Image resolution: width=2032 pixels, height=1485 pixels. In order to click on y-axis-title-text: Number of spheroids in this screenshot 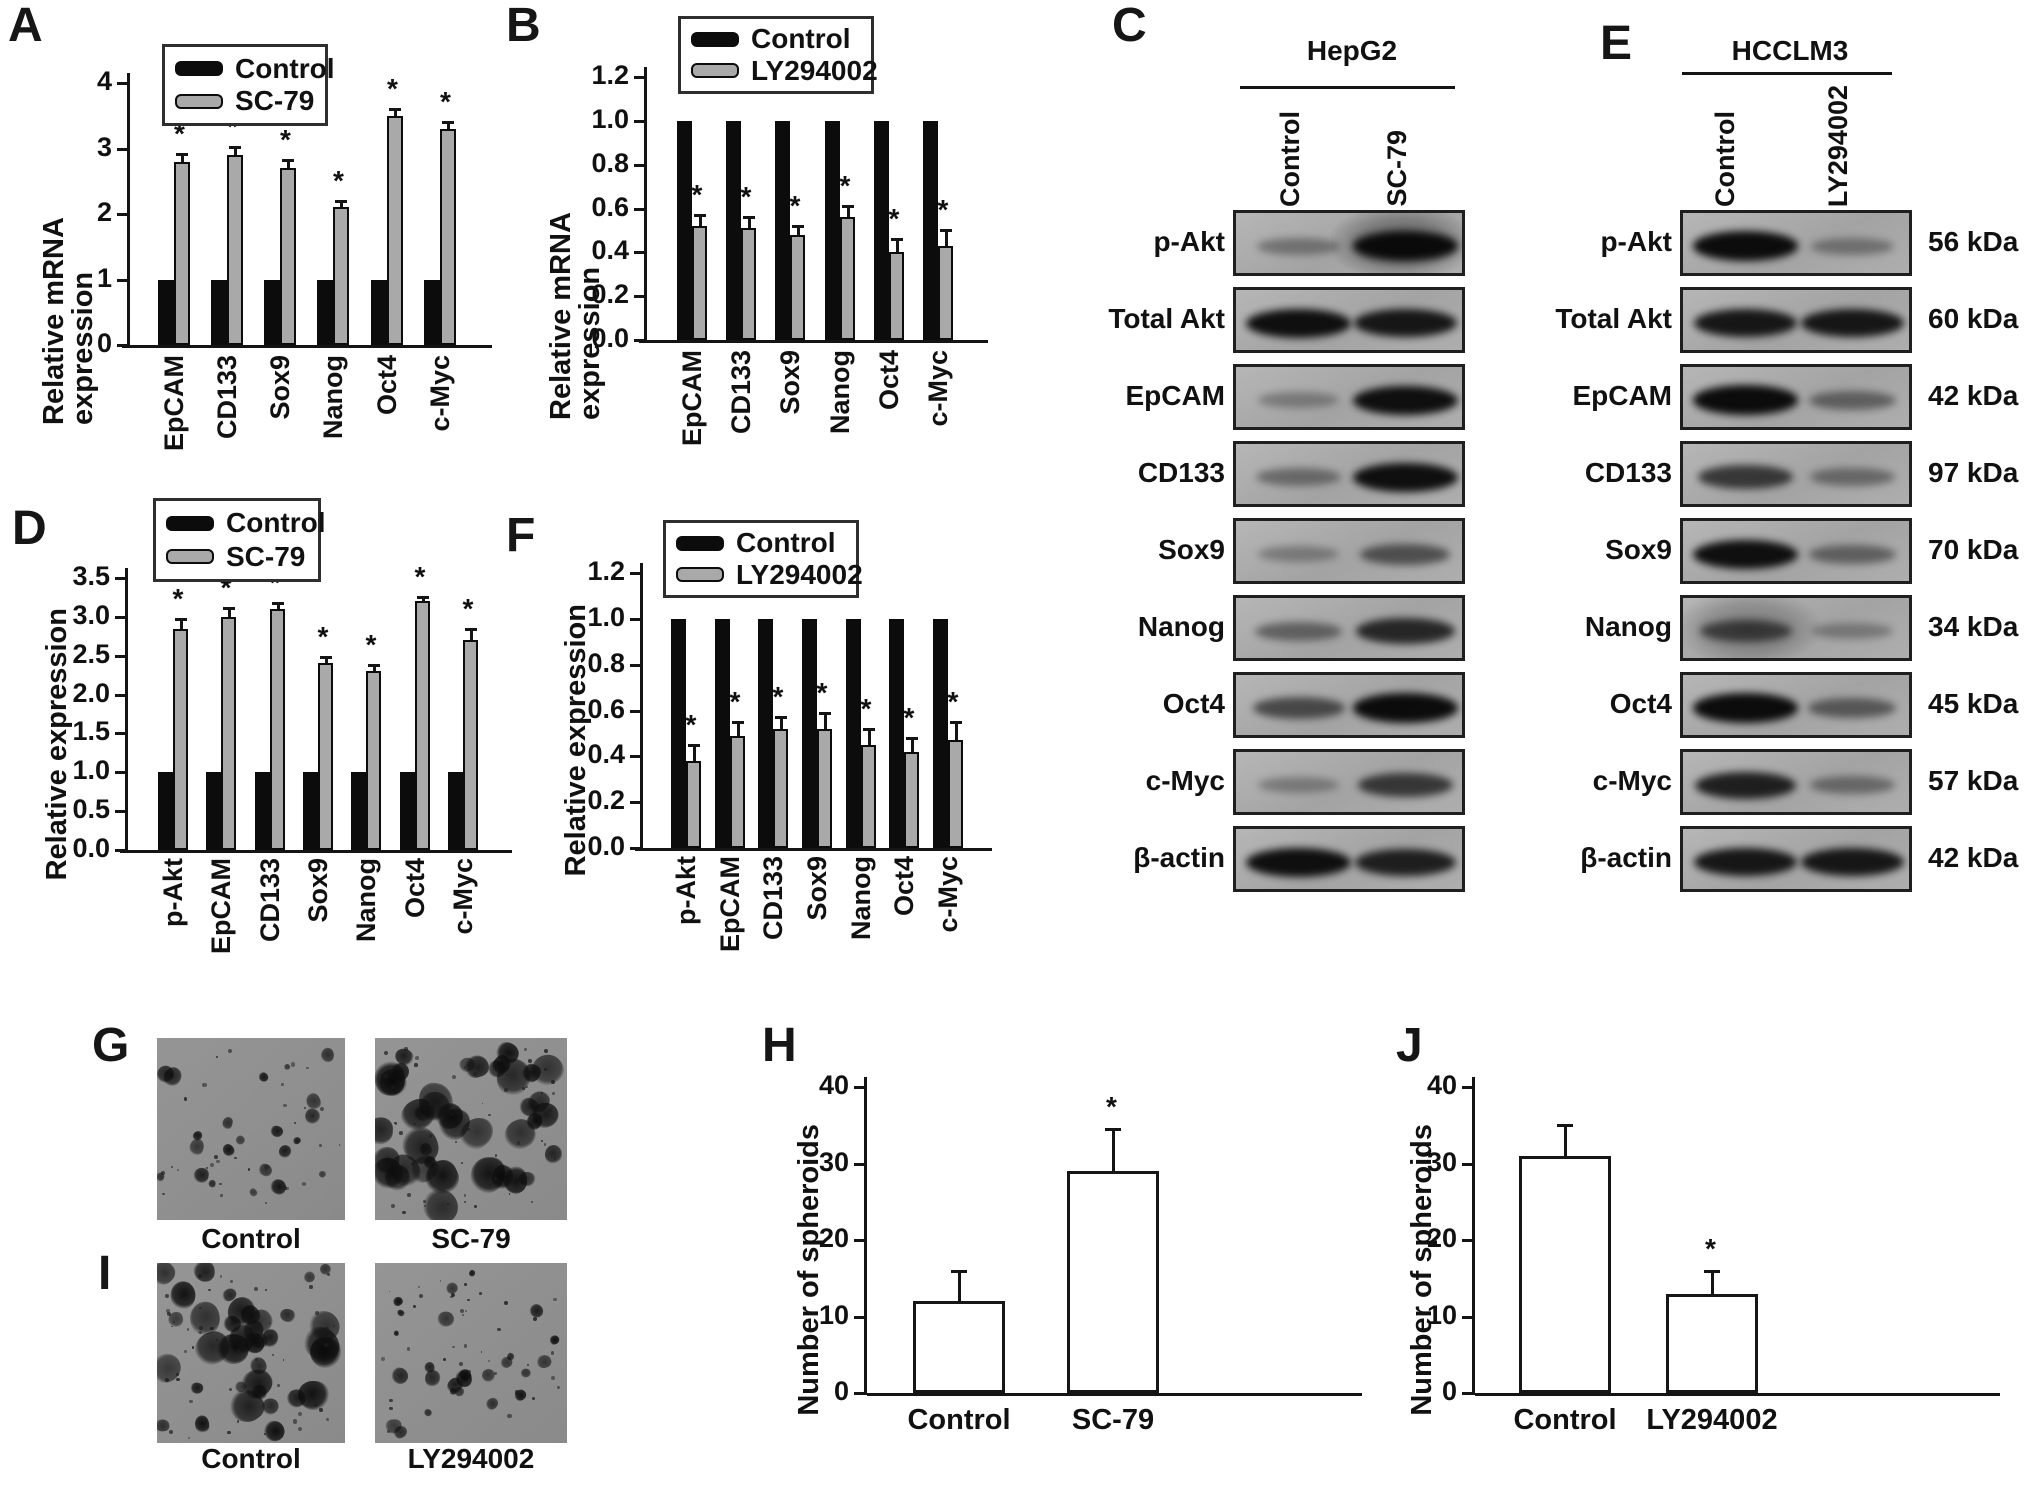, I will do `click(808, 1270)`.